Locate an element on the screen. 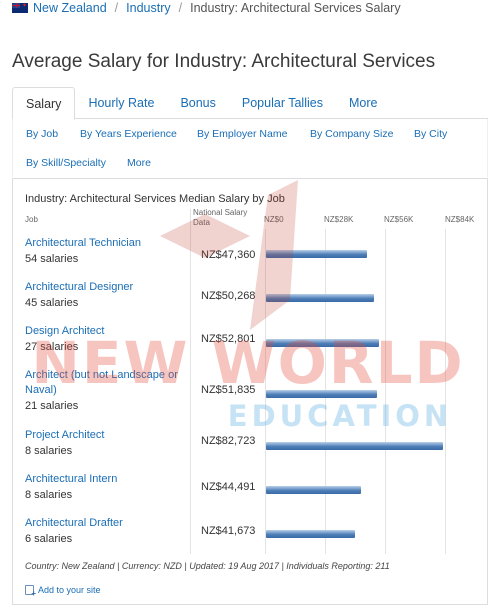  add-to-your-site-link: Add to your site is located at coordinates (63, 591).